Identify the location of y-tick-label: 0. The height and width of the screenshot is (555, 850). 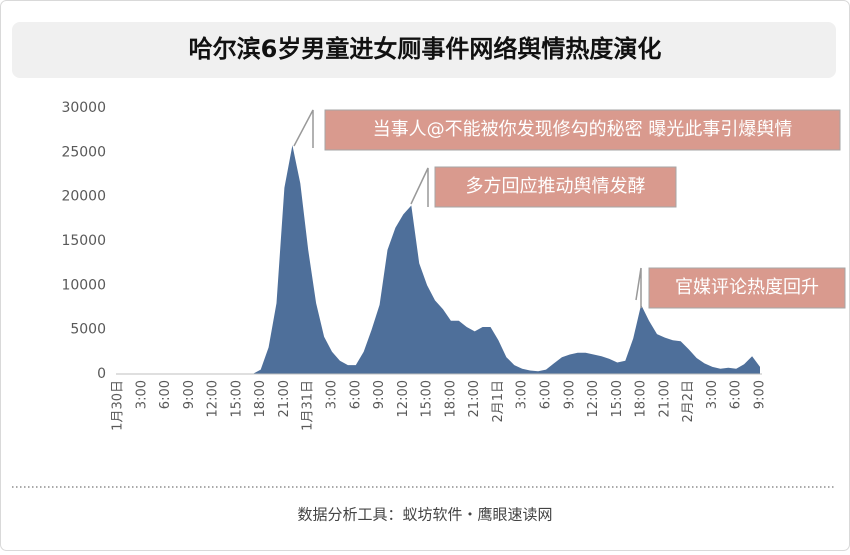
(101, 374).